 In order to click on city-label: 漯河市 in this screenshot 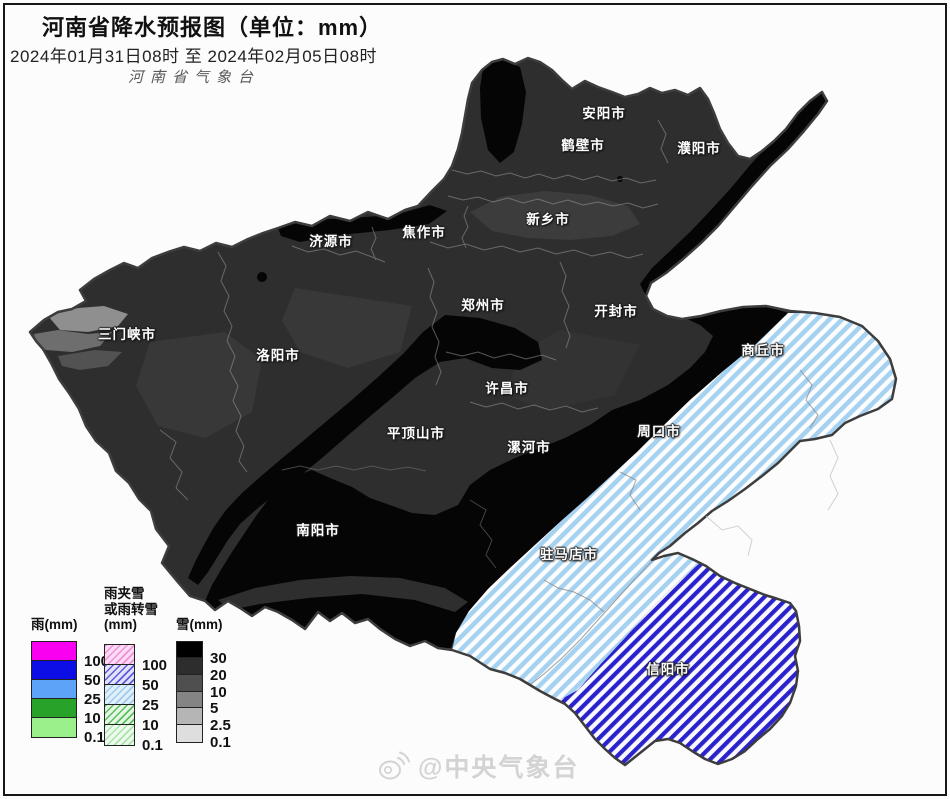, I will do `click(529, 447)`.